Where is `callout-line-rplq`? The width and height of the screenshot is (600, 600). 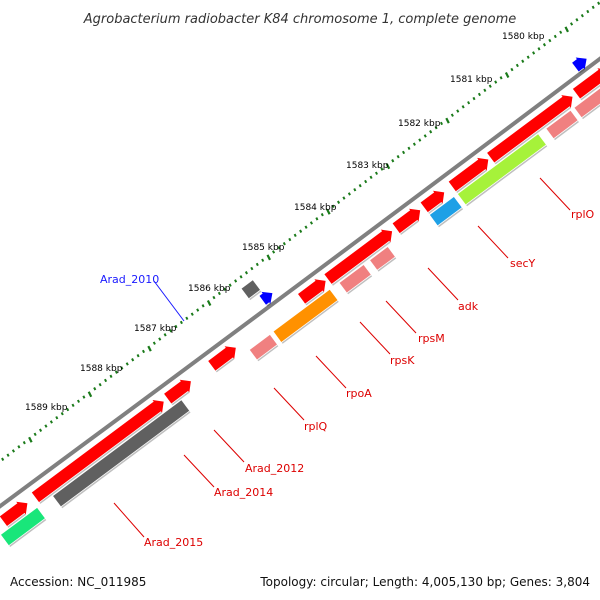 callout-line-rplq is located at coordinates (289, 404).